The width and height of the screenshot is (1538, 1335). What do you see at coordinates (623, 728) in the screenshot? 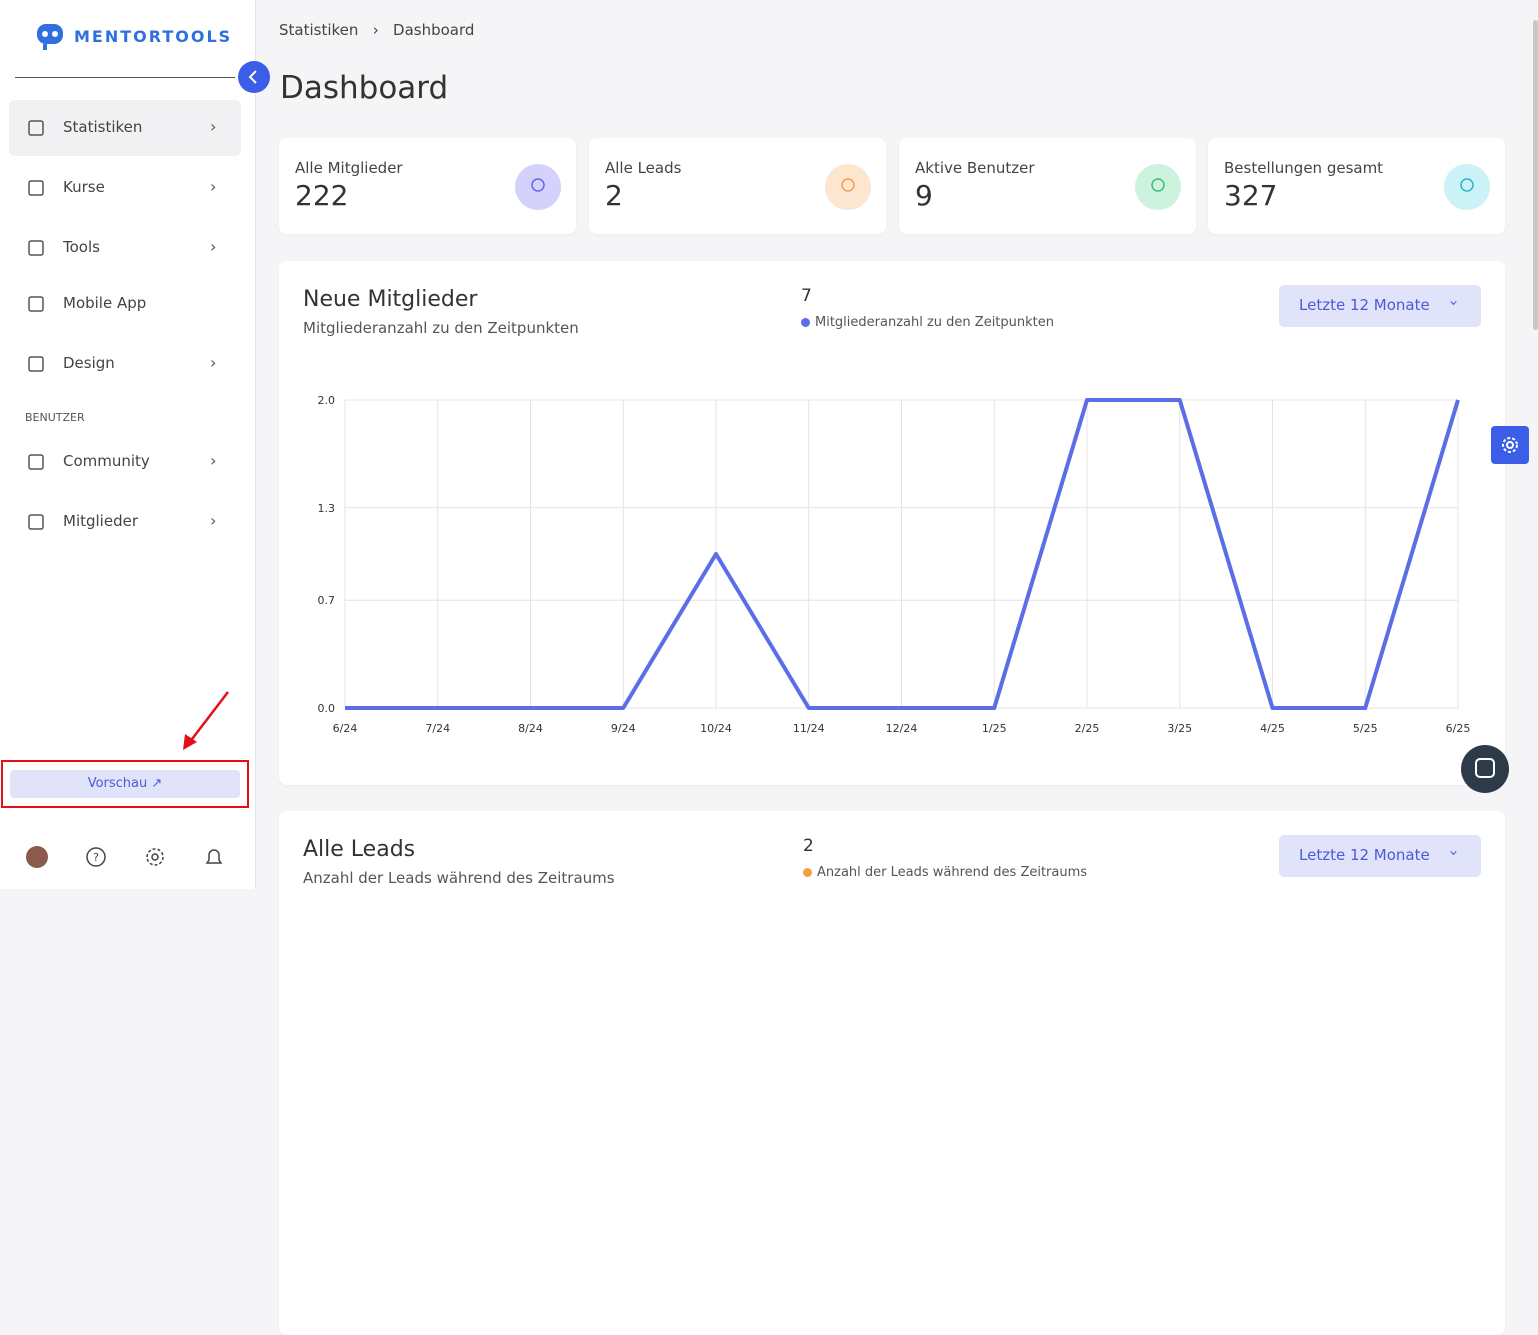
I see `x-tick-label: 9/24` at bounding box center [623, 728].